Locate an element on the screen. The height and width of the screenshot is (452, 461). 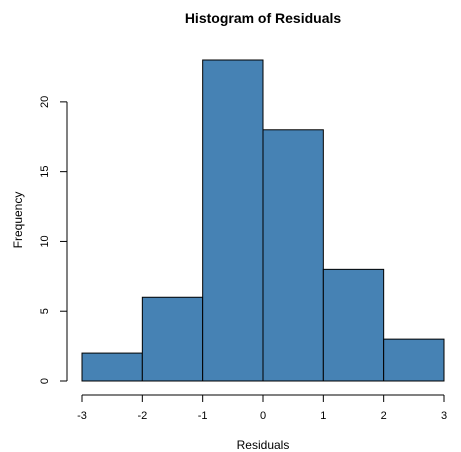
x-tick-label: 2 is located at coordinates (384, 416).